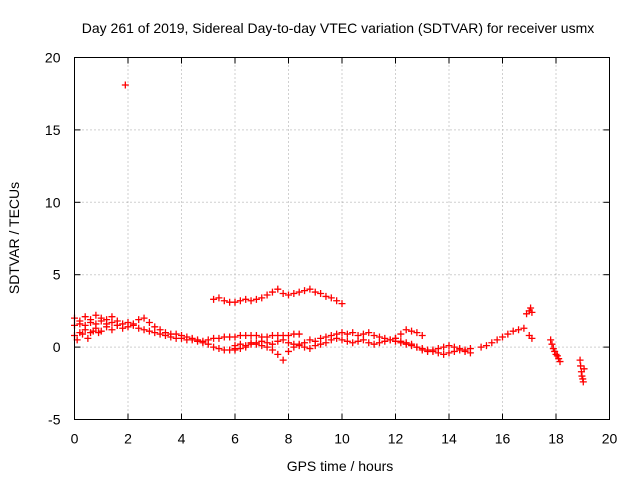  Describe the element at coordinates (128, 439) in the screenshot. I see `x-tick-label: 2` at that location.